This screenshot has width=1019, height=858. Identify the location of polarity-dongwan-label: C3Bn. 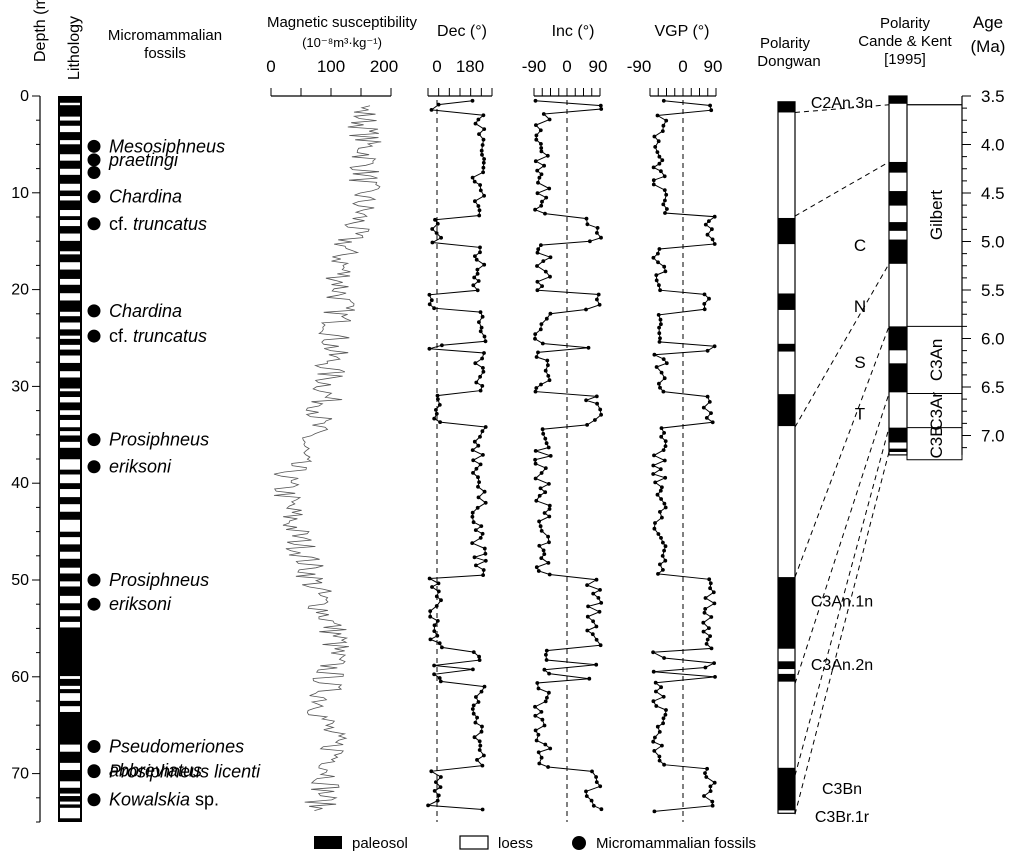
(842, 789).